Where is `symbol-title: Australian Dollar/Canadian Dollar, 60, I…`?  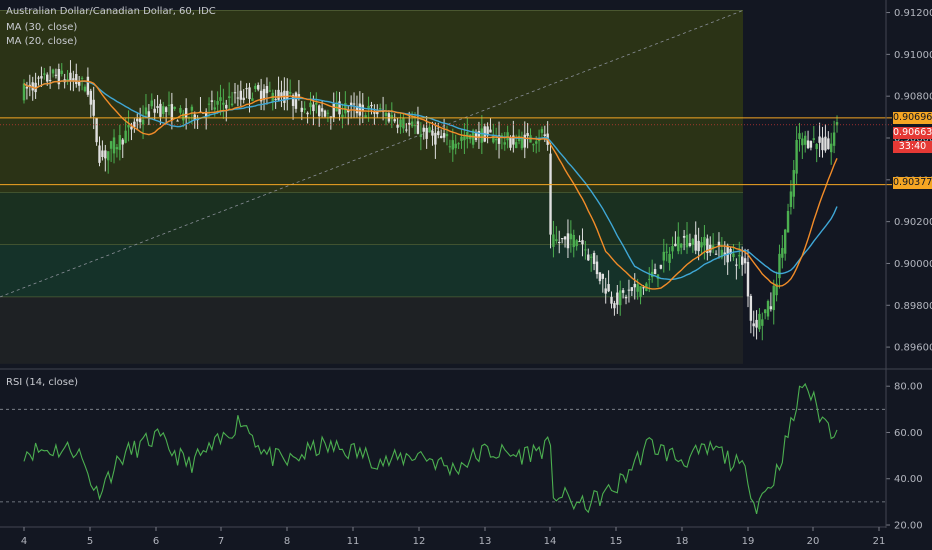 symbol-title: Australian Dollar/Canadian Dollar, 60, I… is located at coordinates (111, 11).